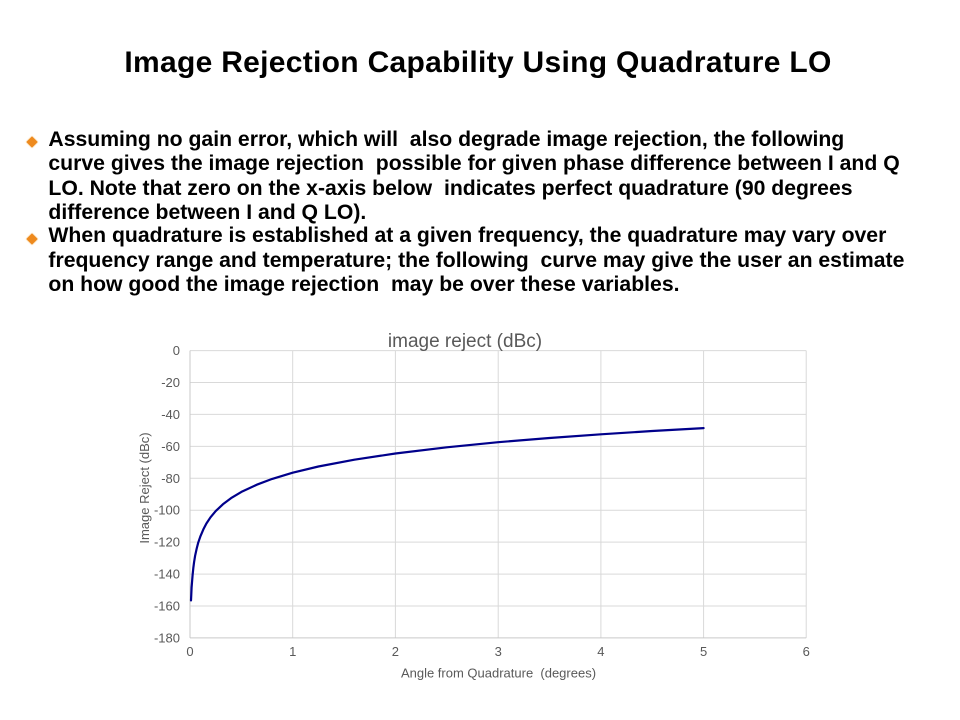 This screenshot has width=960, height=720. Describe the element at coordinates (144, 487) in the screenshot. I see `svg-text: Image Reject (dBc)` at that location.